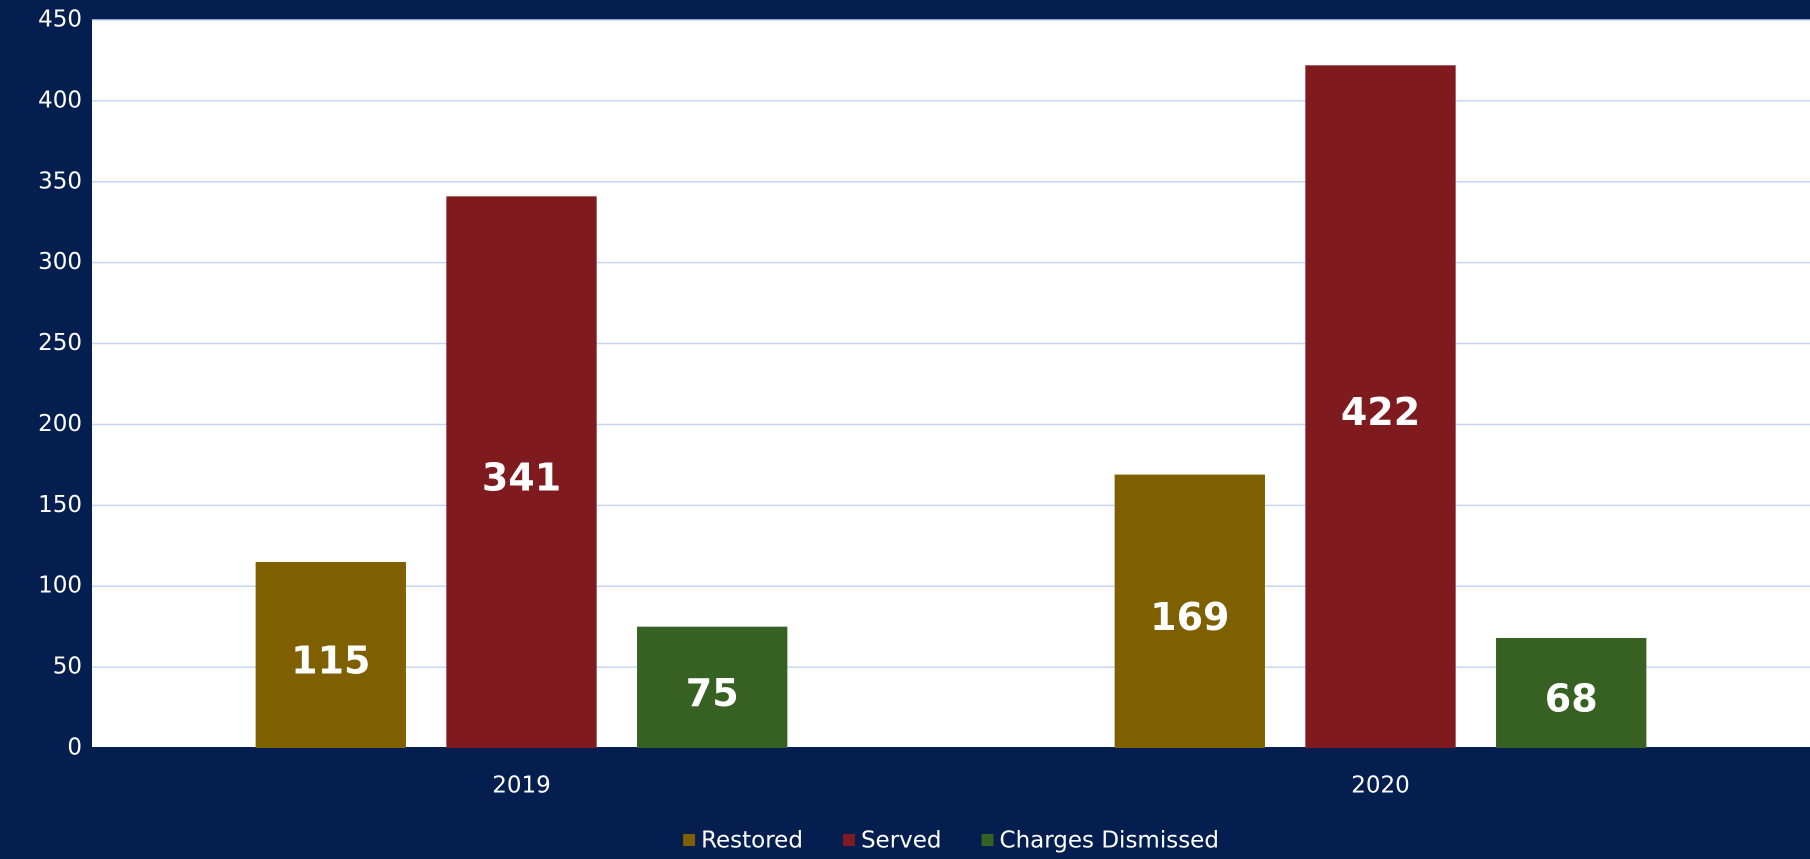  Describe the element at coordinates (1189, 617) in the screenshot. I see `data-label: 169` at that location.